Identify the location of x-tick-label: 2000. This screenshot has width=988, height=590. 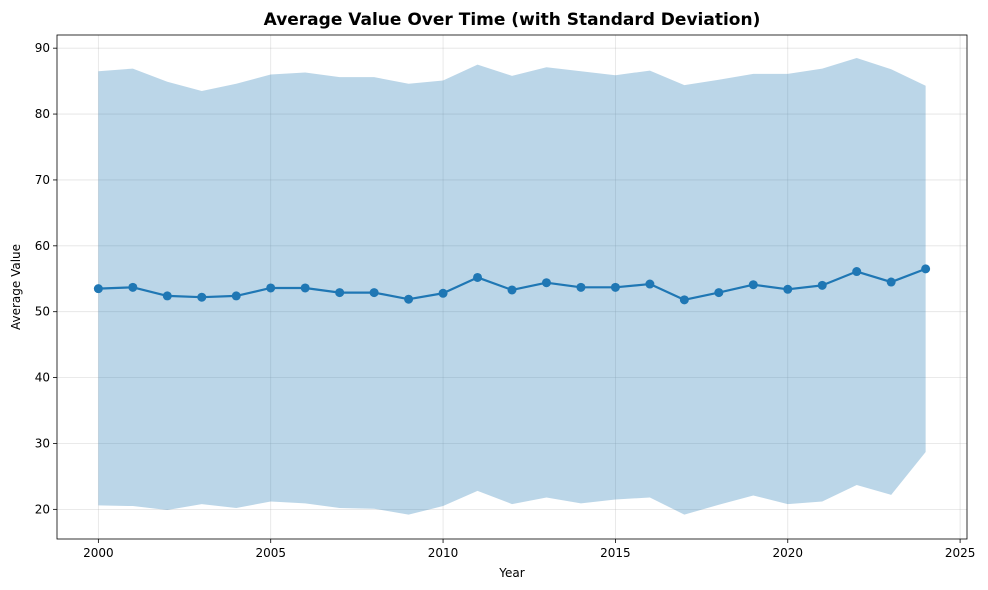
(98, 553).